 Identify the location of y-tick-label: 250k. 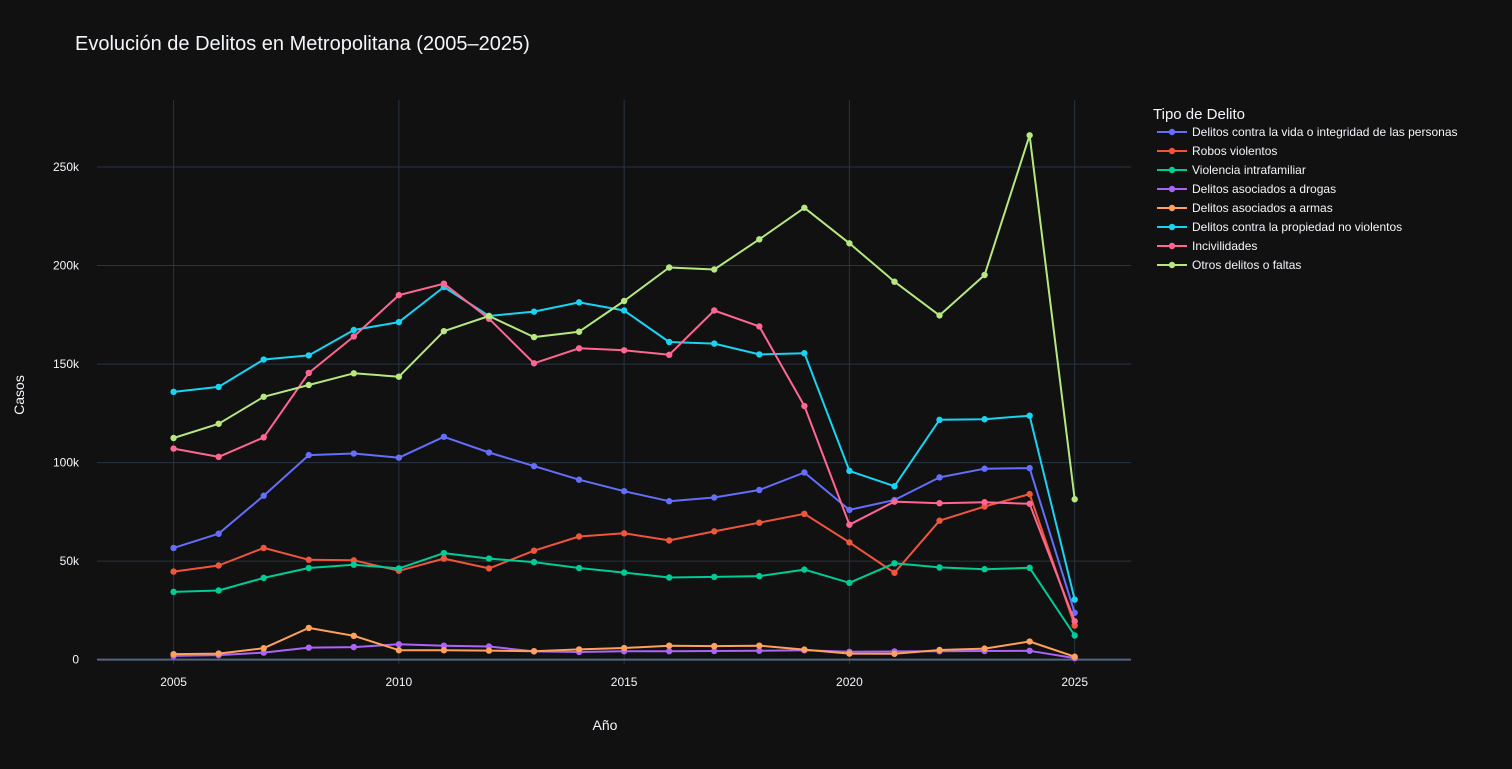
(66, 167).